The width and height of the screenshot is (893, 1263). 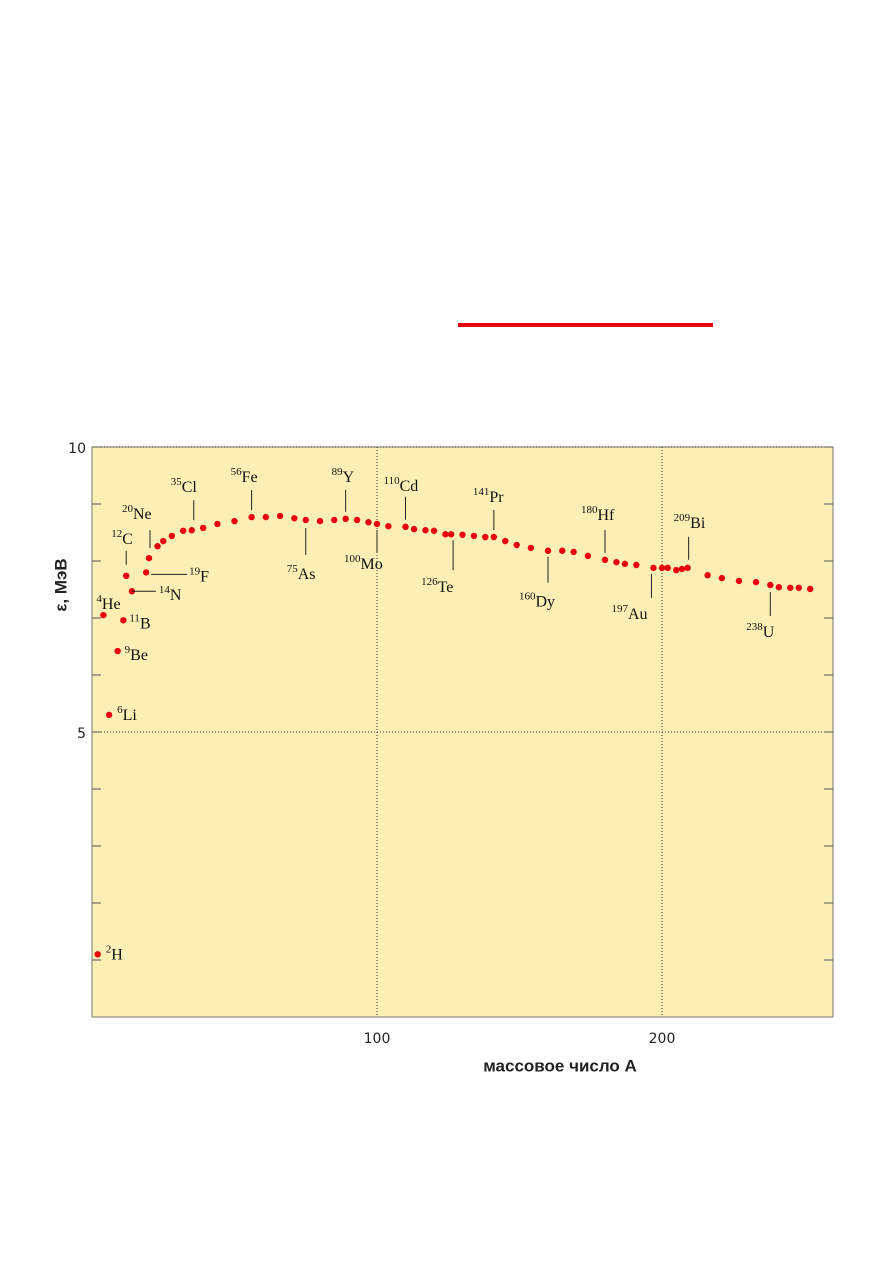 I want to click on element-symbol: He, so click(x=111, y=604).